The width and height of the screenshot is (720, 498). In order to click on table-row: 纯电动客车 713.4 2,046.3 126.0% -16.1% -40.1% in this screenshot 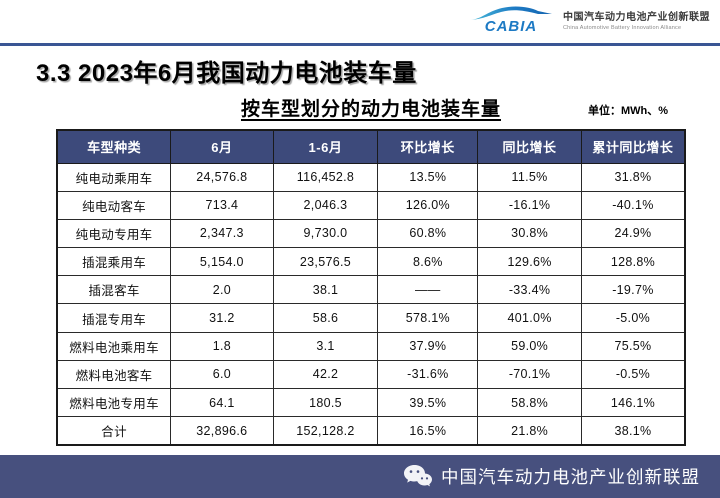, I will do `click(371, 205)`.